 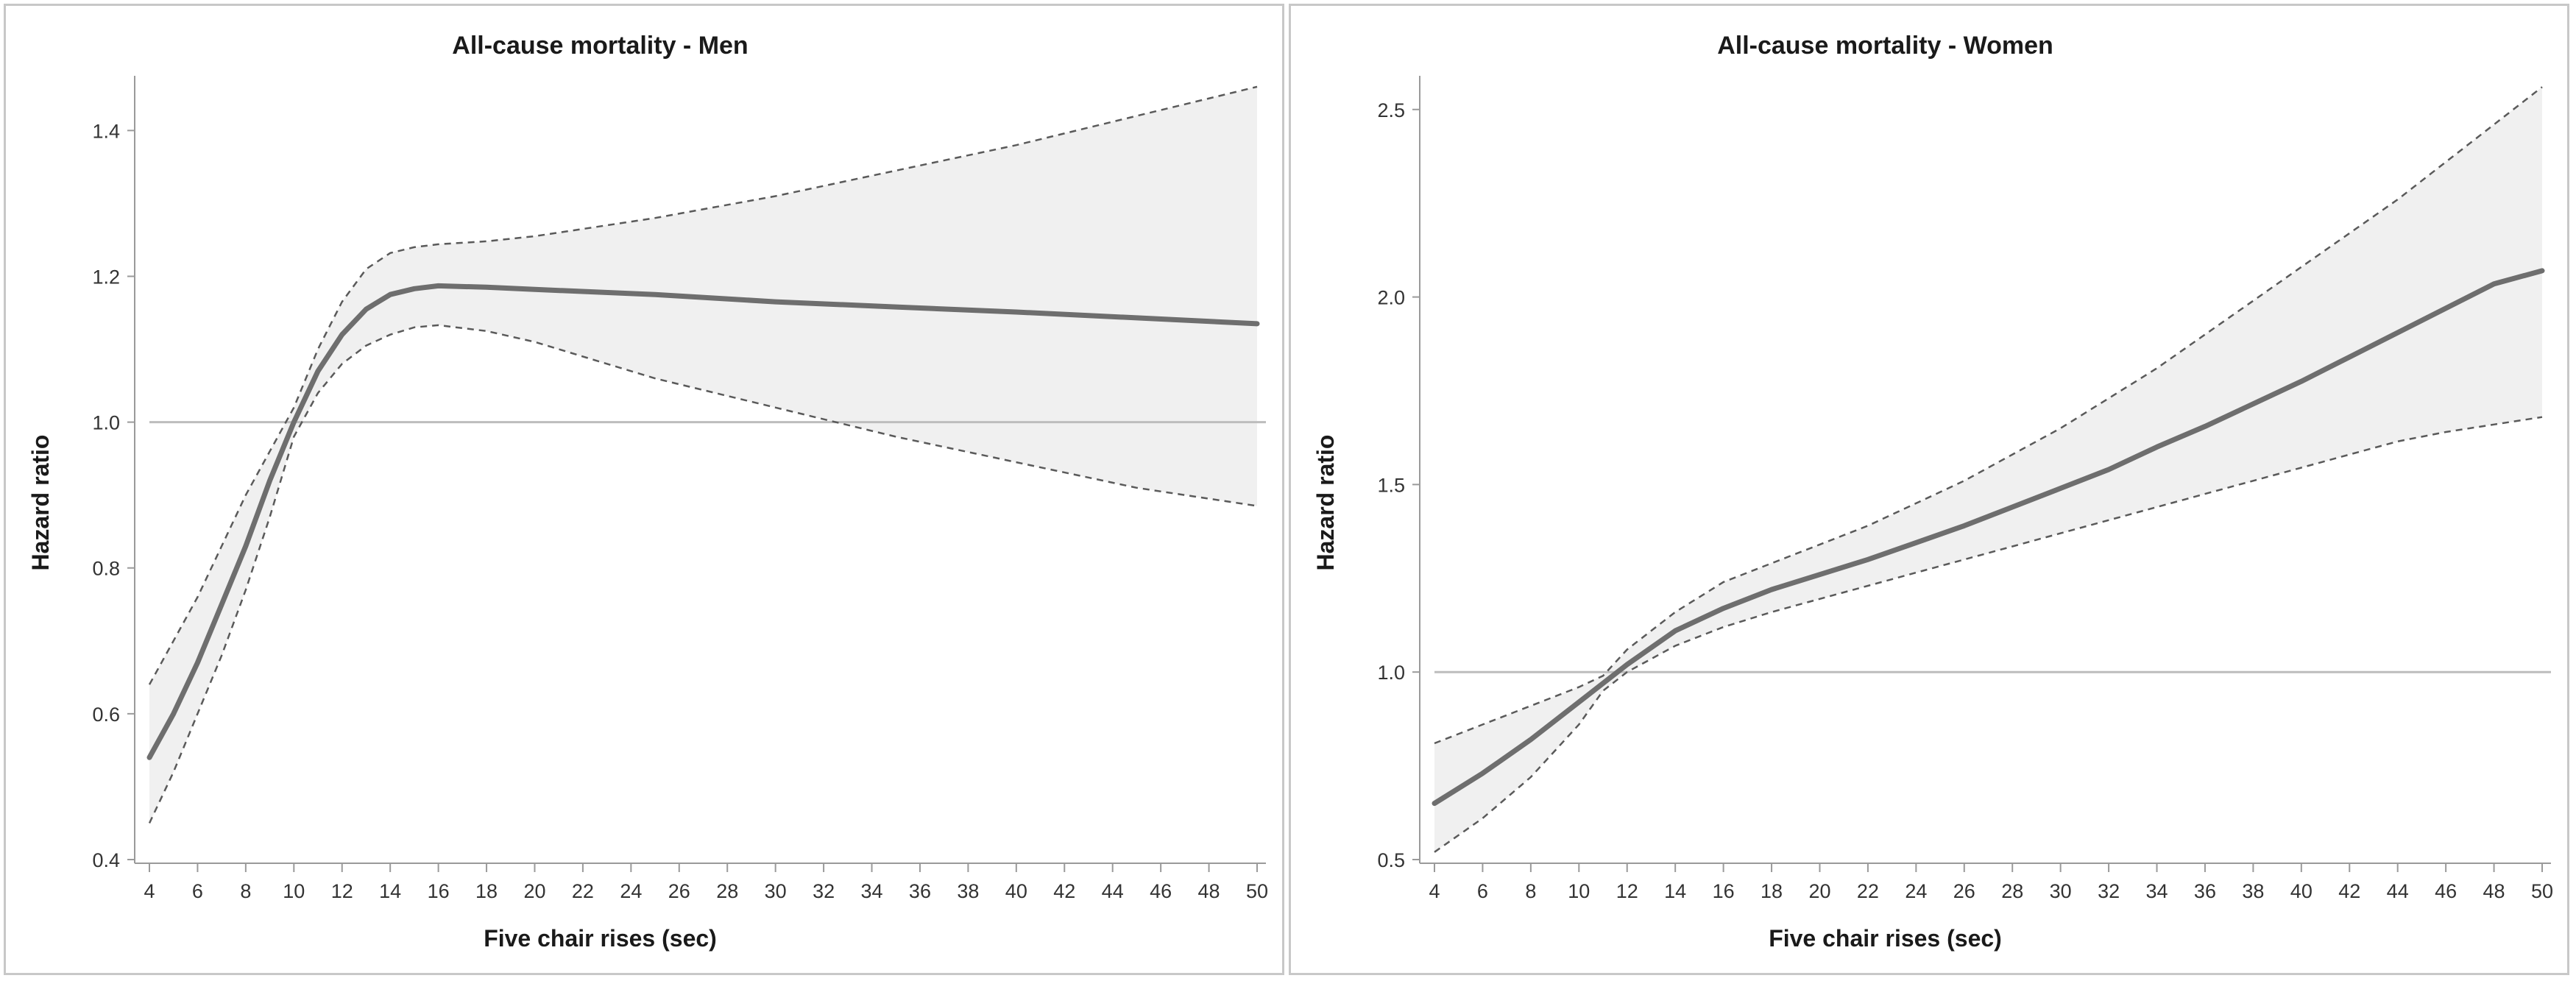 I want to click on y-tick-label: 2.5, so click(x=1391, y=110).